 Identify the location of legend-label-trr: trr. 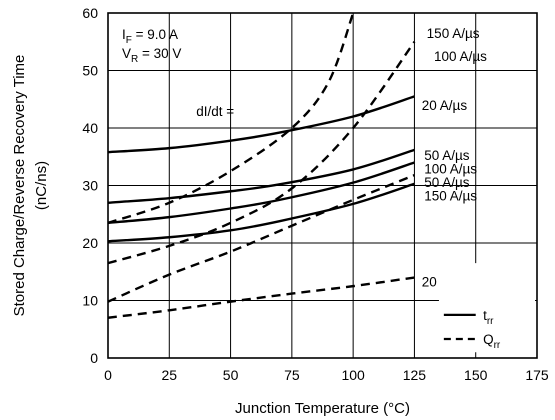
(488, 317).